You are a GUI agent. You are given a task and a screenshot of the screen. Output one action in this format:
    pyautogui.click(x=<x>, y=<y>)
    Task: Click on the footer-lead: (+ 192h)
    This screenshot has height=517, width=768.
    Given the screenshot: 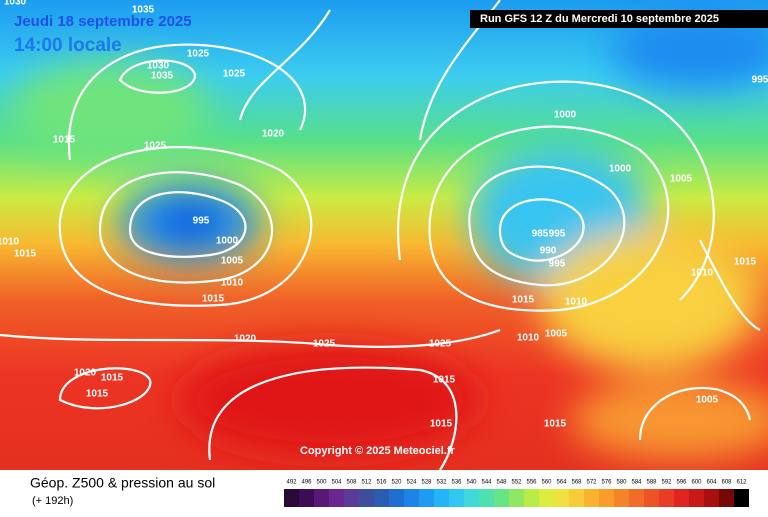 What is the action you would take?
    pyautogui.click(x=52, y=501)
    